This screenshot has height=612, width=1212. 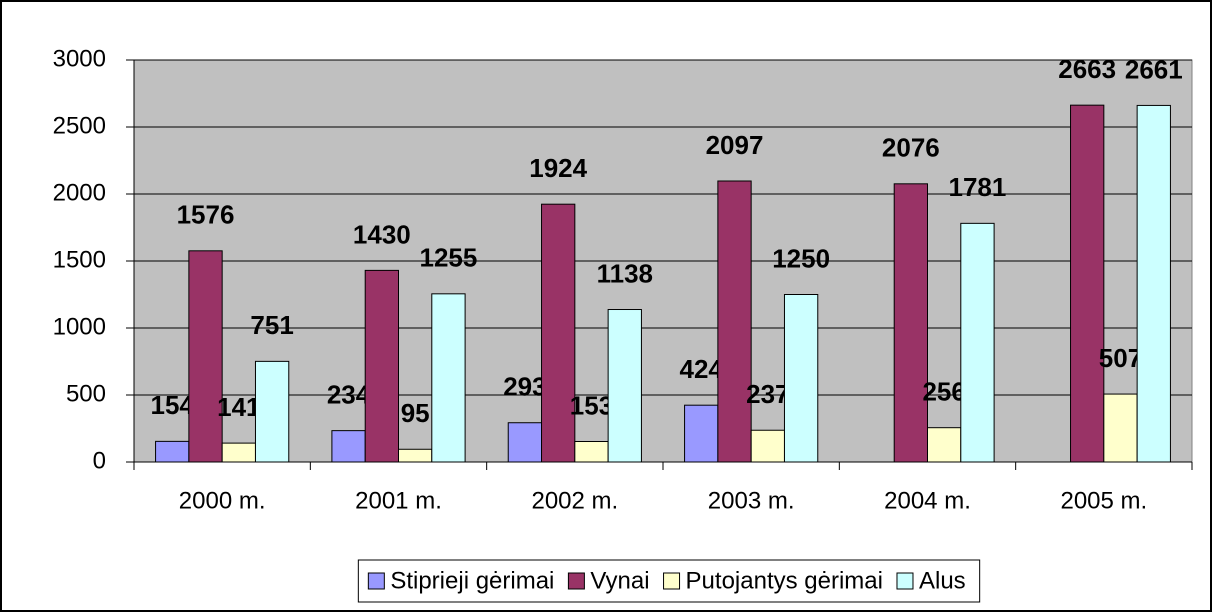 I want to click on y-tick-label: 0, so click(x=99, y=460).